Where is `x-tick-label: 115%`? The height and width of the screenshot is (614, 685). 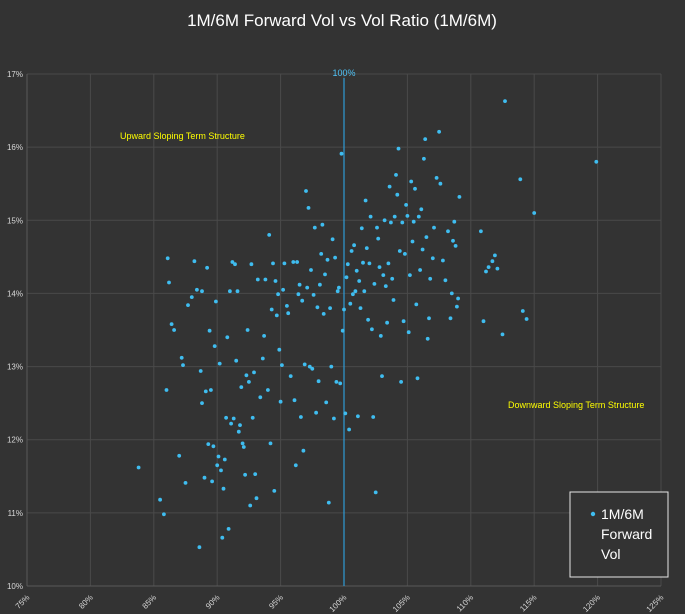
x-tick-label: 115% is located at coordinates (528, 603).